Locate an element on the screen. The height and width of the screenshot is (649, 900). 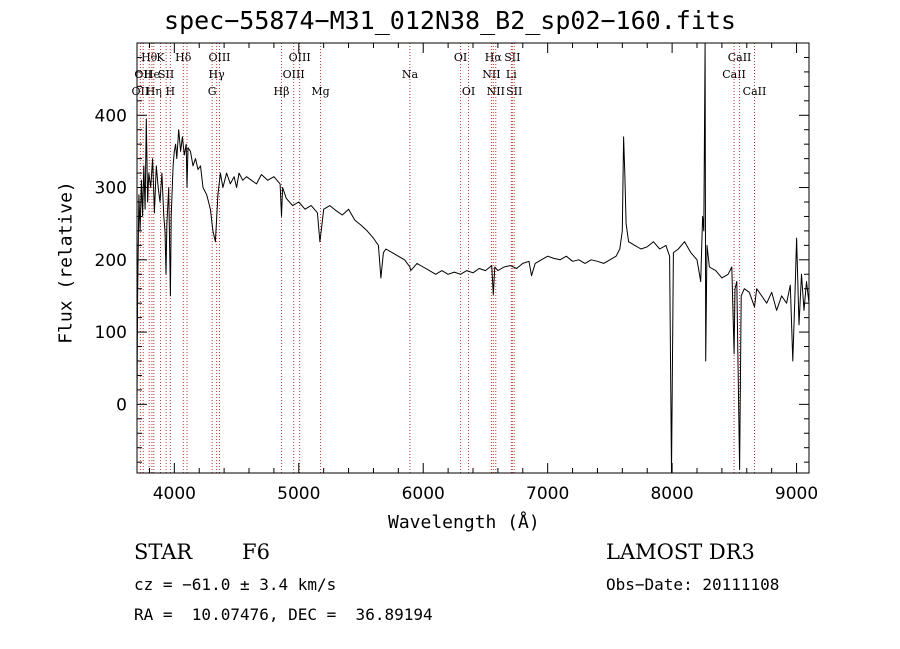
x-tick-label: 7000 is located at coordinates (547, 494).